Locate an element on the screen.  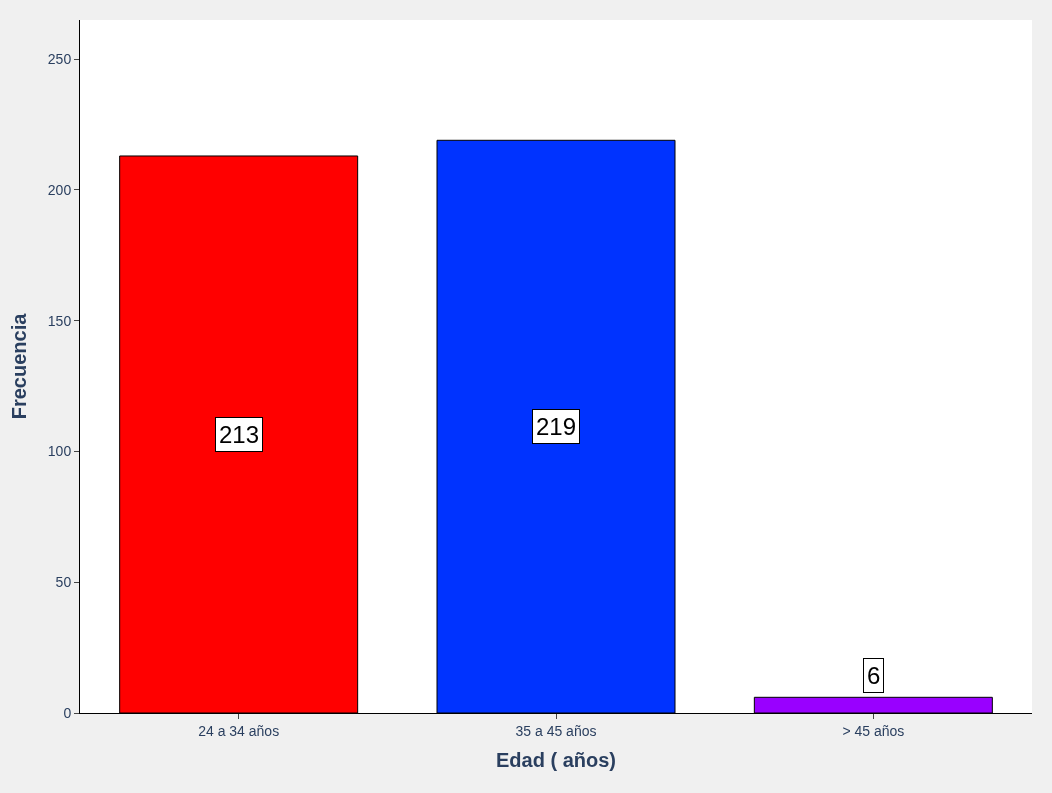
y-tick-label: 100 is located at coordinates (59, 451).